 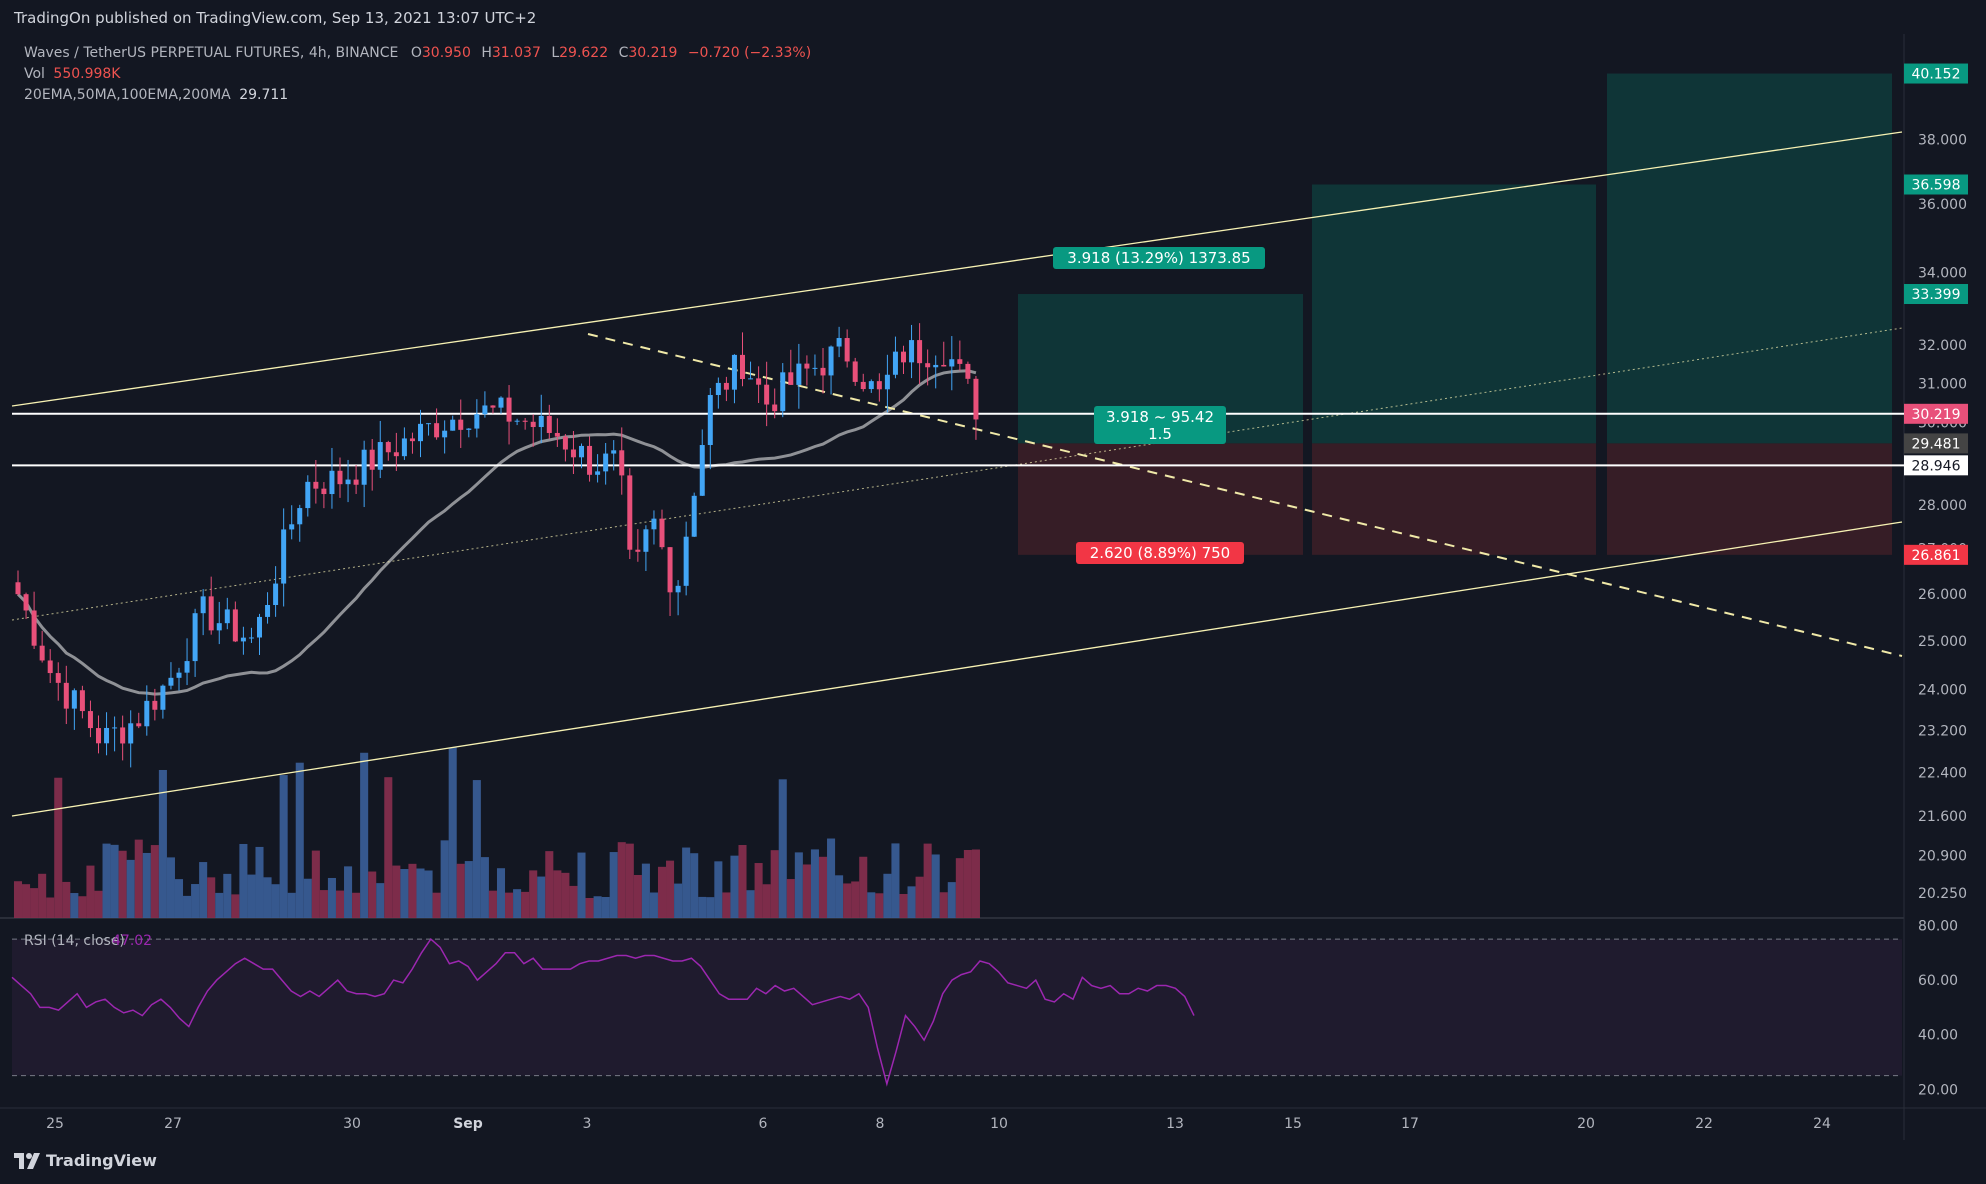 What do you see at coordinates (880, 1124) in the screenshot?
I see `time-tick-label: 8` at bounding box center [880, 1124].